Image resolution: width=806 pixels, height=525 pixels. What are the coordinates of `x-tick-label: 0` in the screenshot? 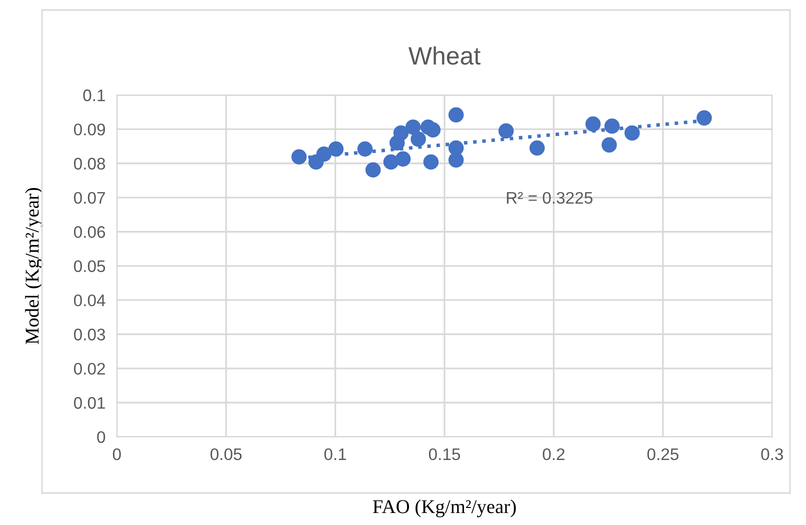 It's located at (116, 454).